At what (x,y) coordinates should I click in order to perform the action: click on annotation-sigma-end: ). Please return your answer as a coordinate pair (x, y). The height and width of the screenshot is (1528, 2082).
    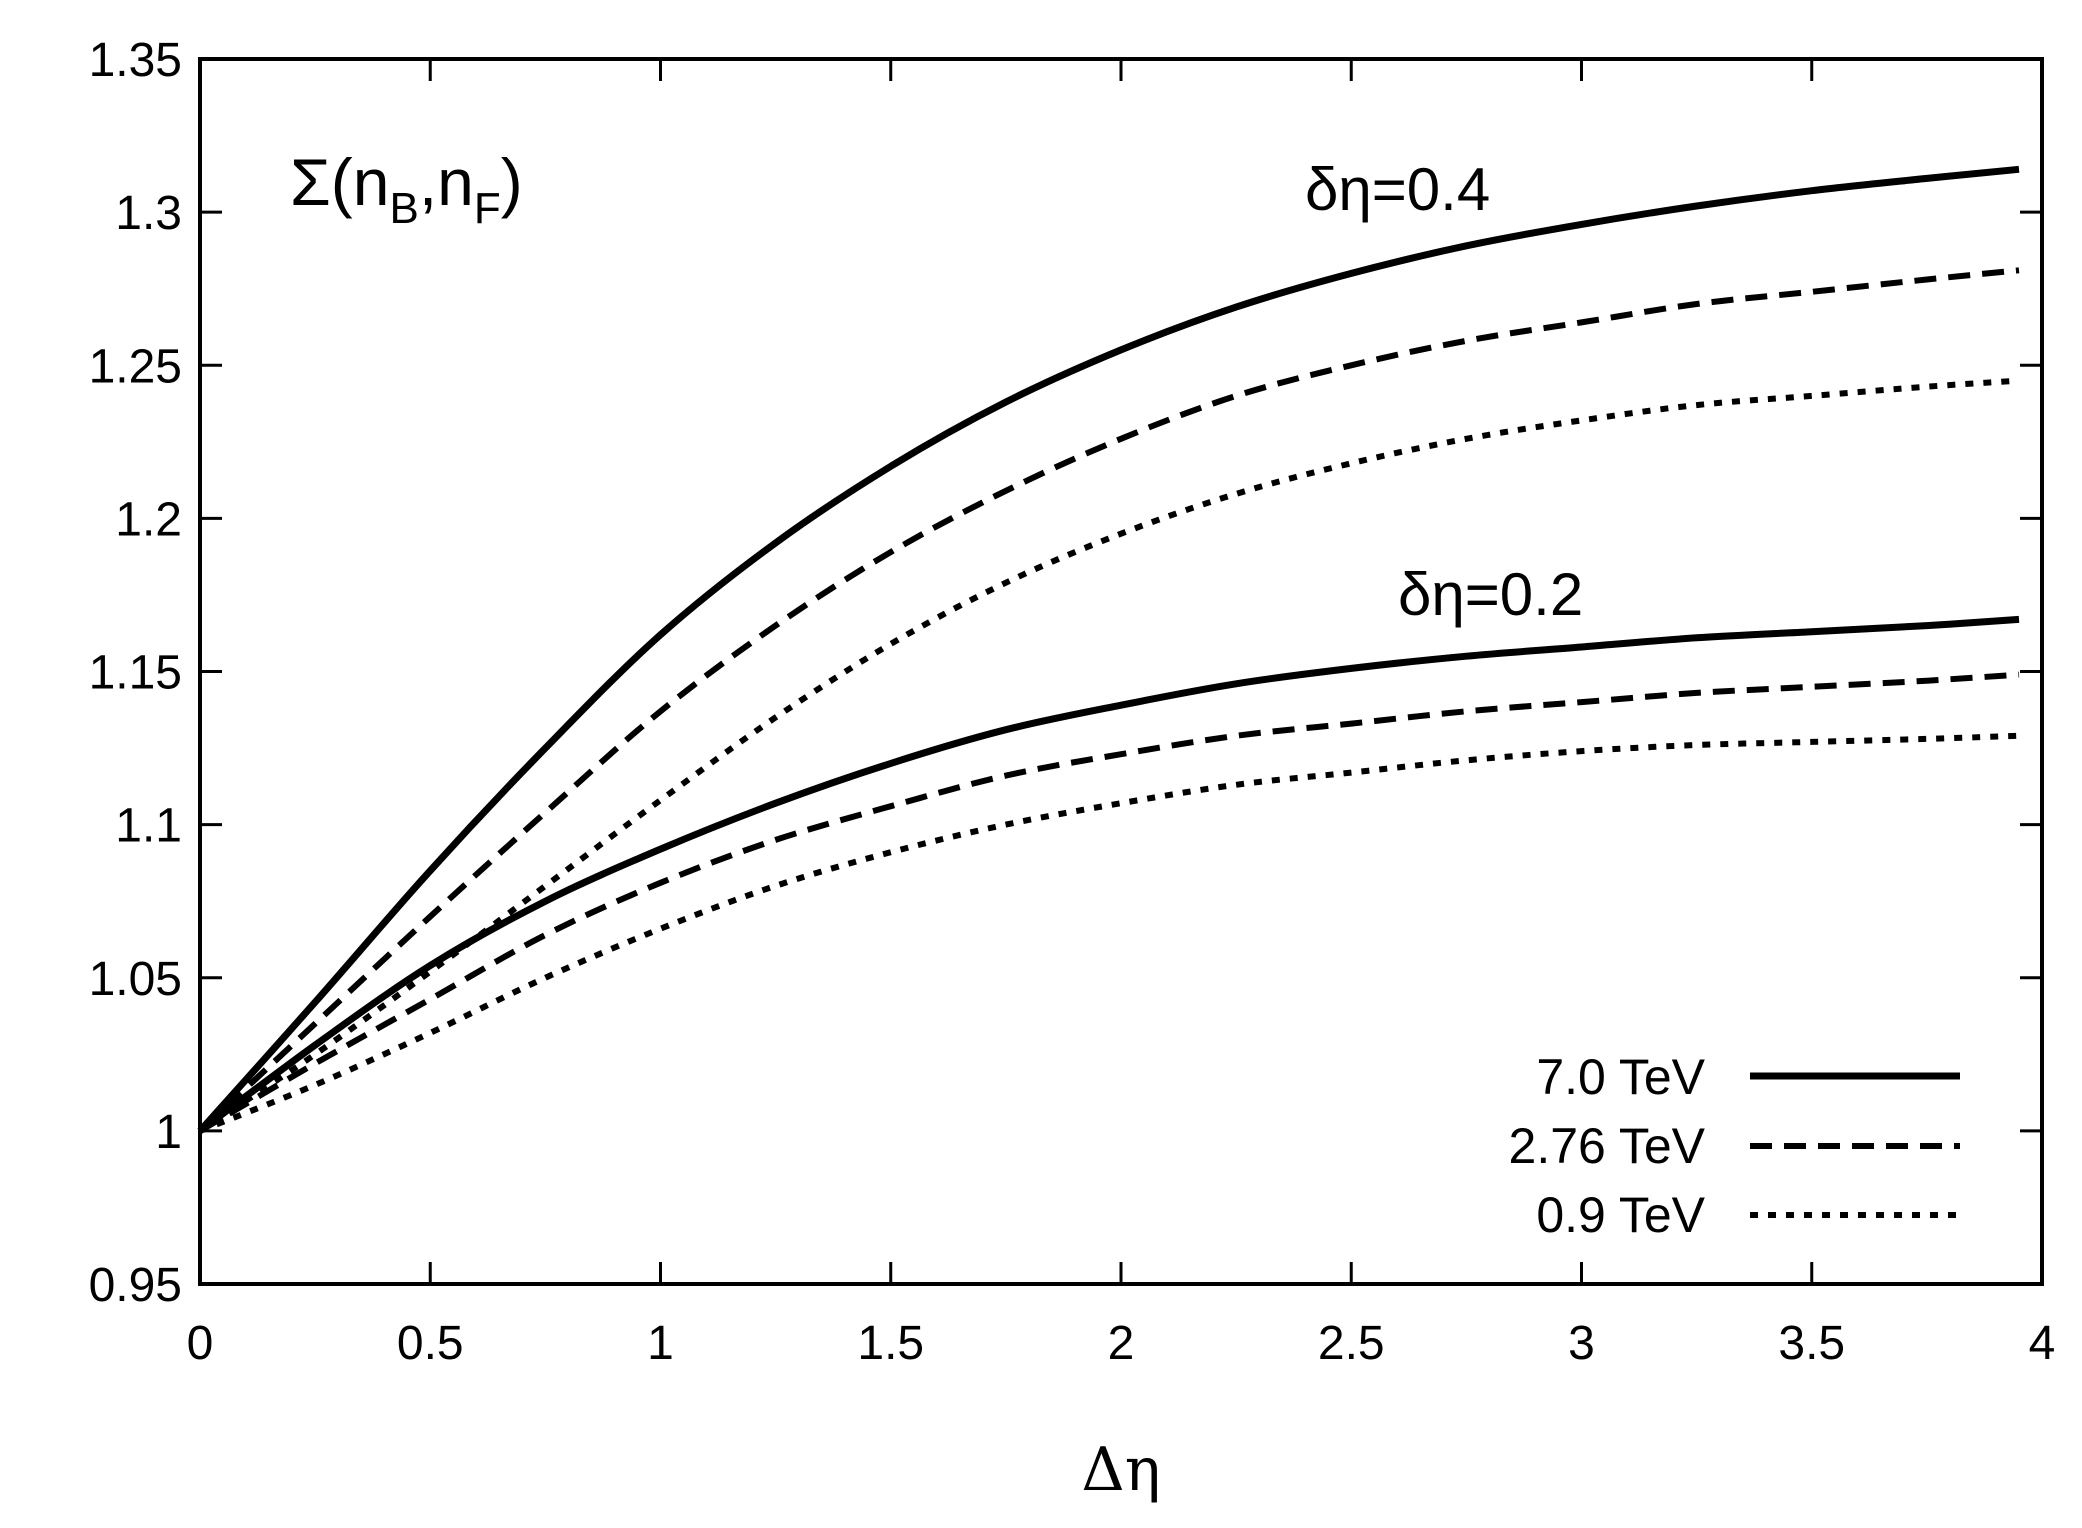
    Looking at the image, I should click on (512, 182).